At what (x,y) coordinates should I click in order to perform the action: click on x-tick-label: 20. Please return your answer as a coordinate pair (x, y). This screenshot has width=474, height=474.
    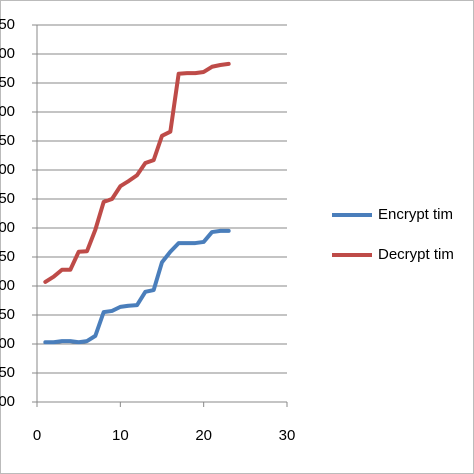
    Looking at the image, I should click on (203, 435).